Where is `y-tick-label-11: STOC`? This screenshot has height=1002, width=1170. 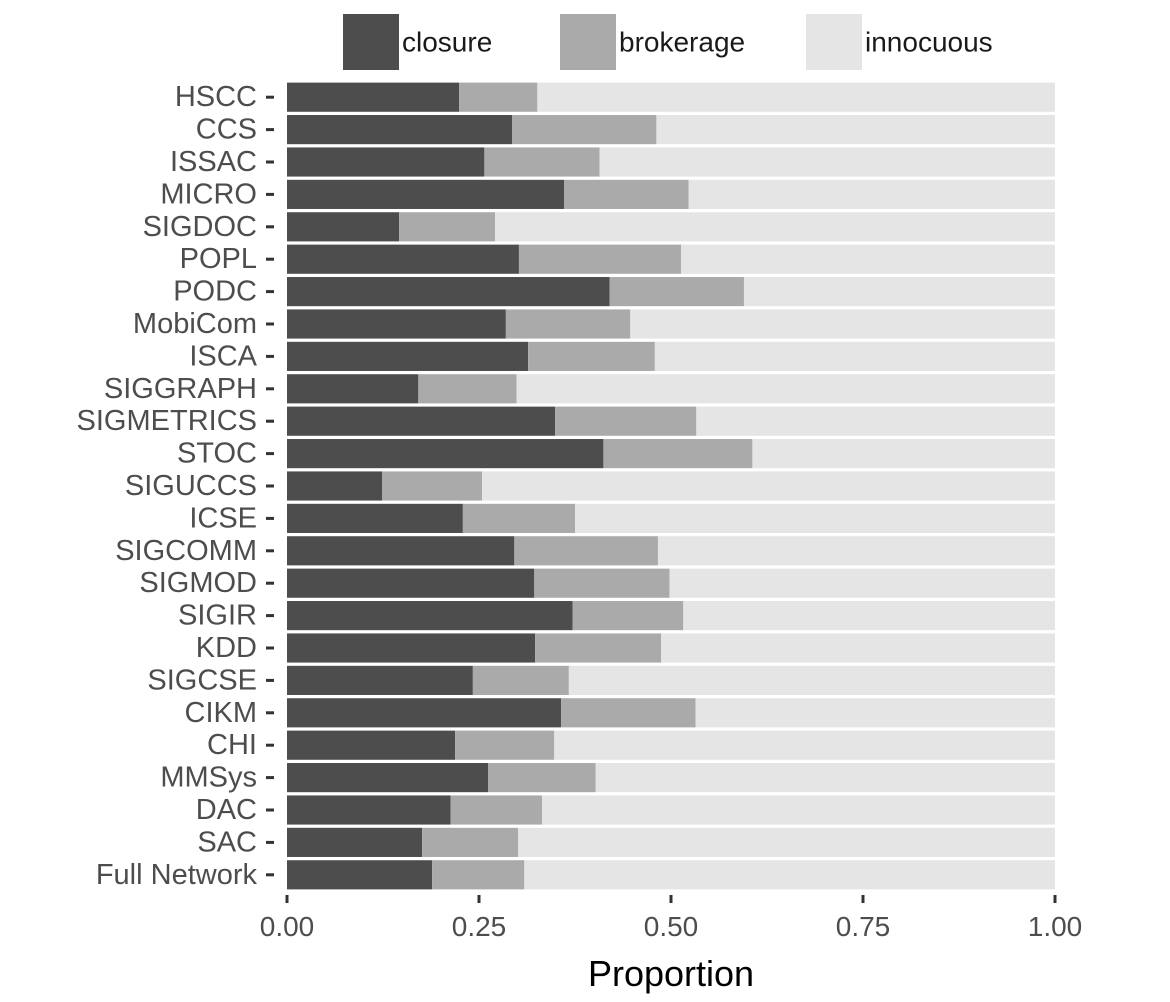
y-tick-label-11: STOC is located at coordinates (217, 454).